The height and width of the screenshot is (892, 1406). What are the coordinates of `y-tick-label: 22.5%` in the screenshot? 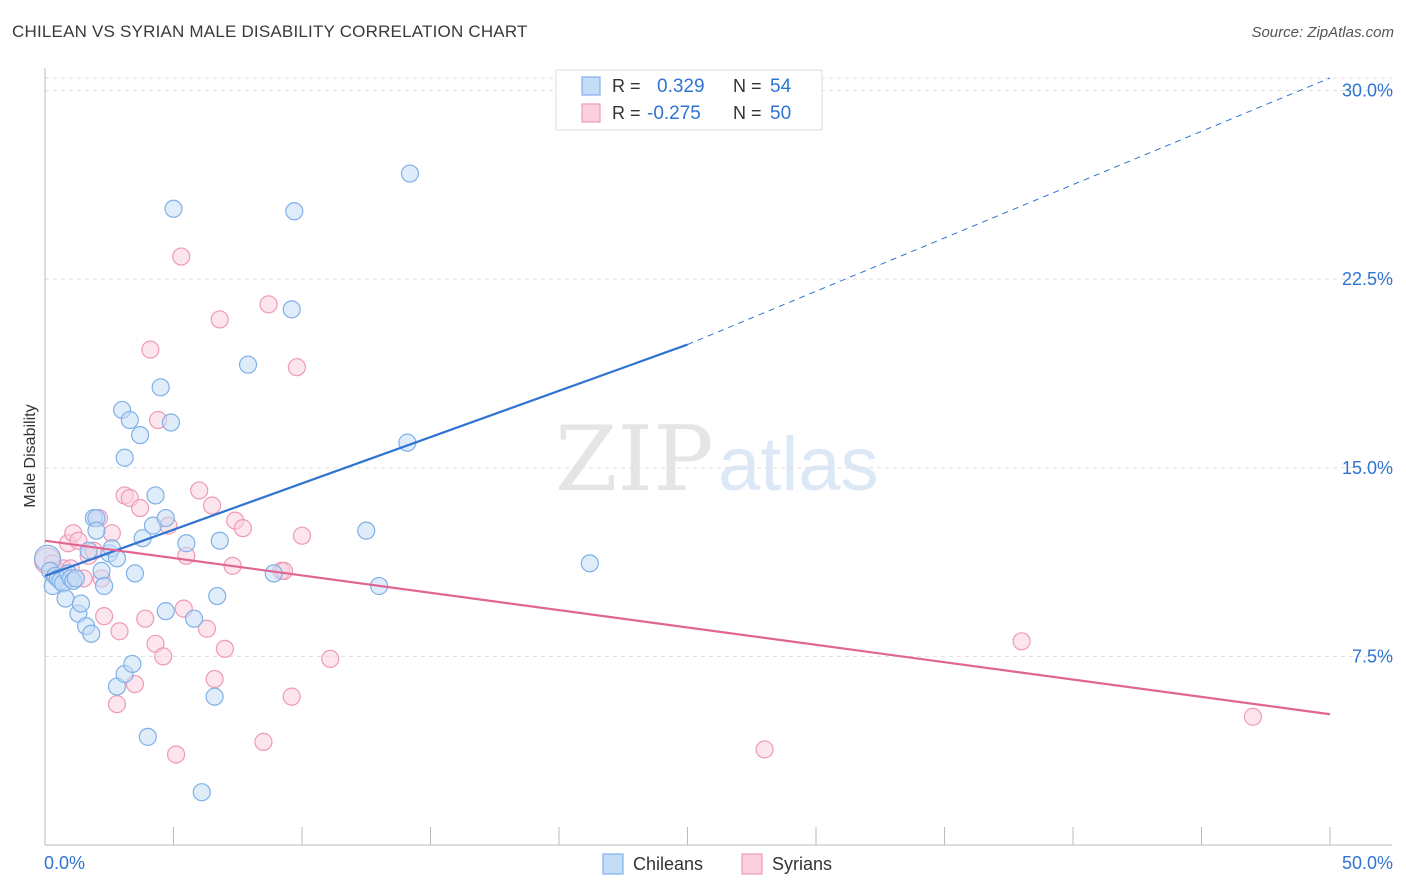 It's located at (1367, 279).